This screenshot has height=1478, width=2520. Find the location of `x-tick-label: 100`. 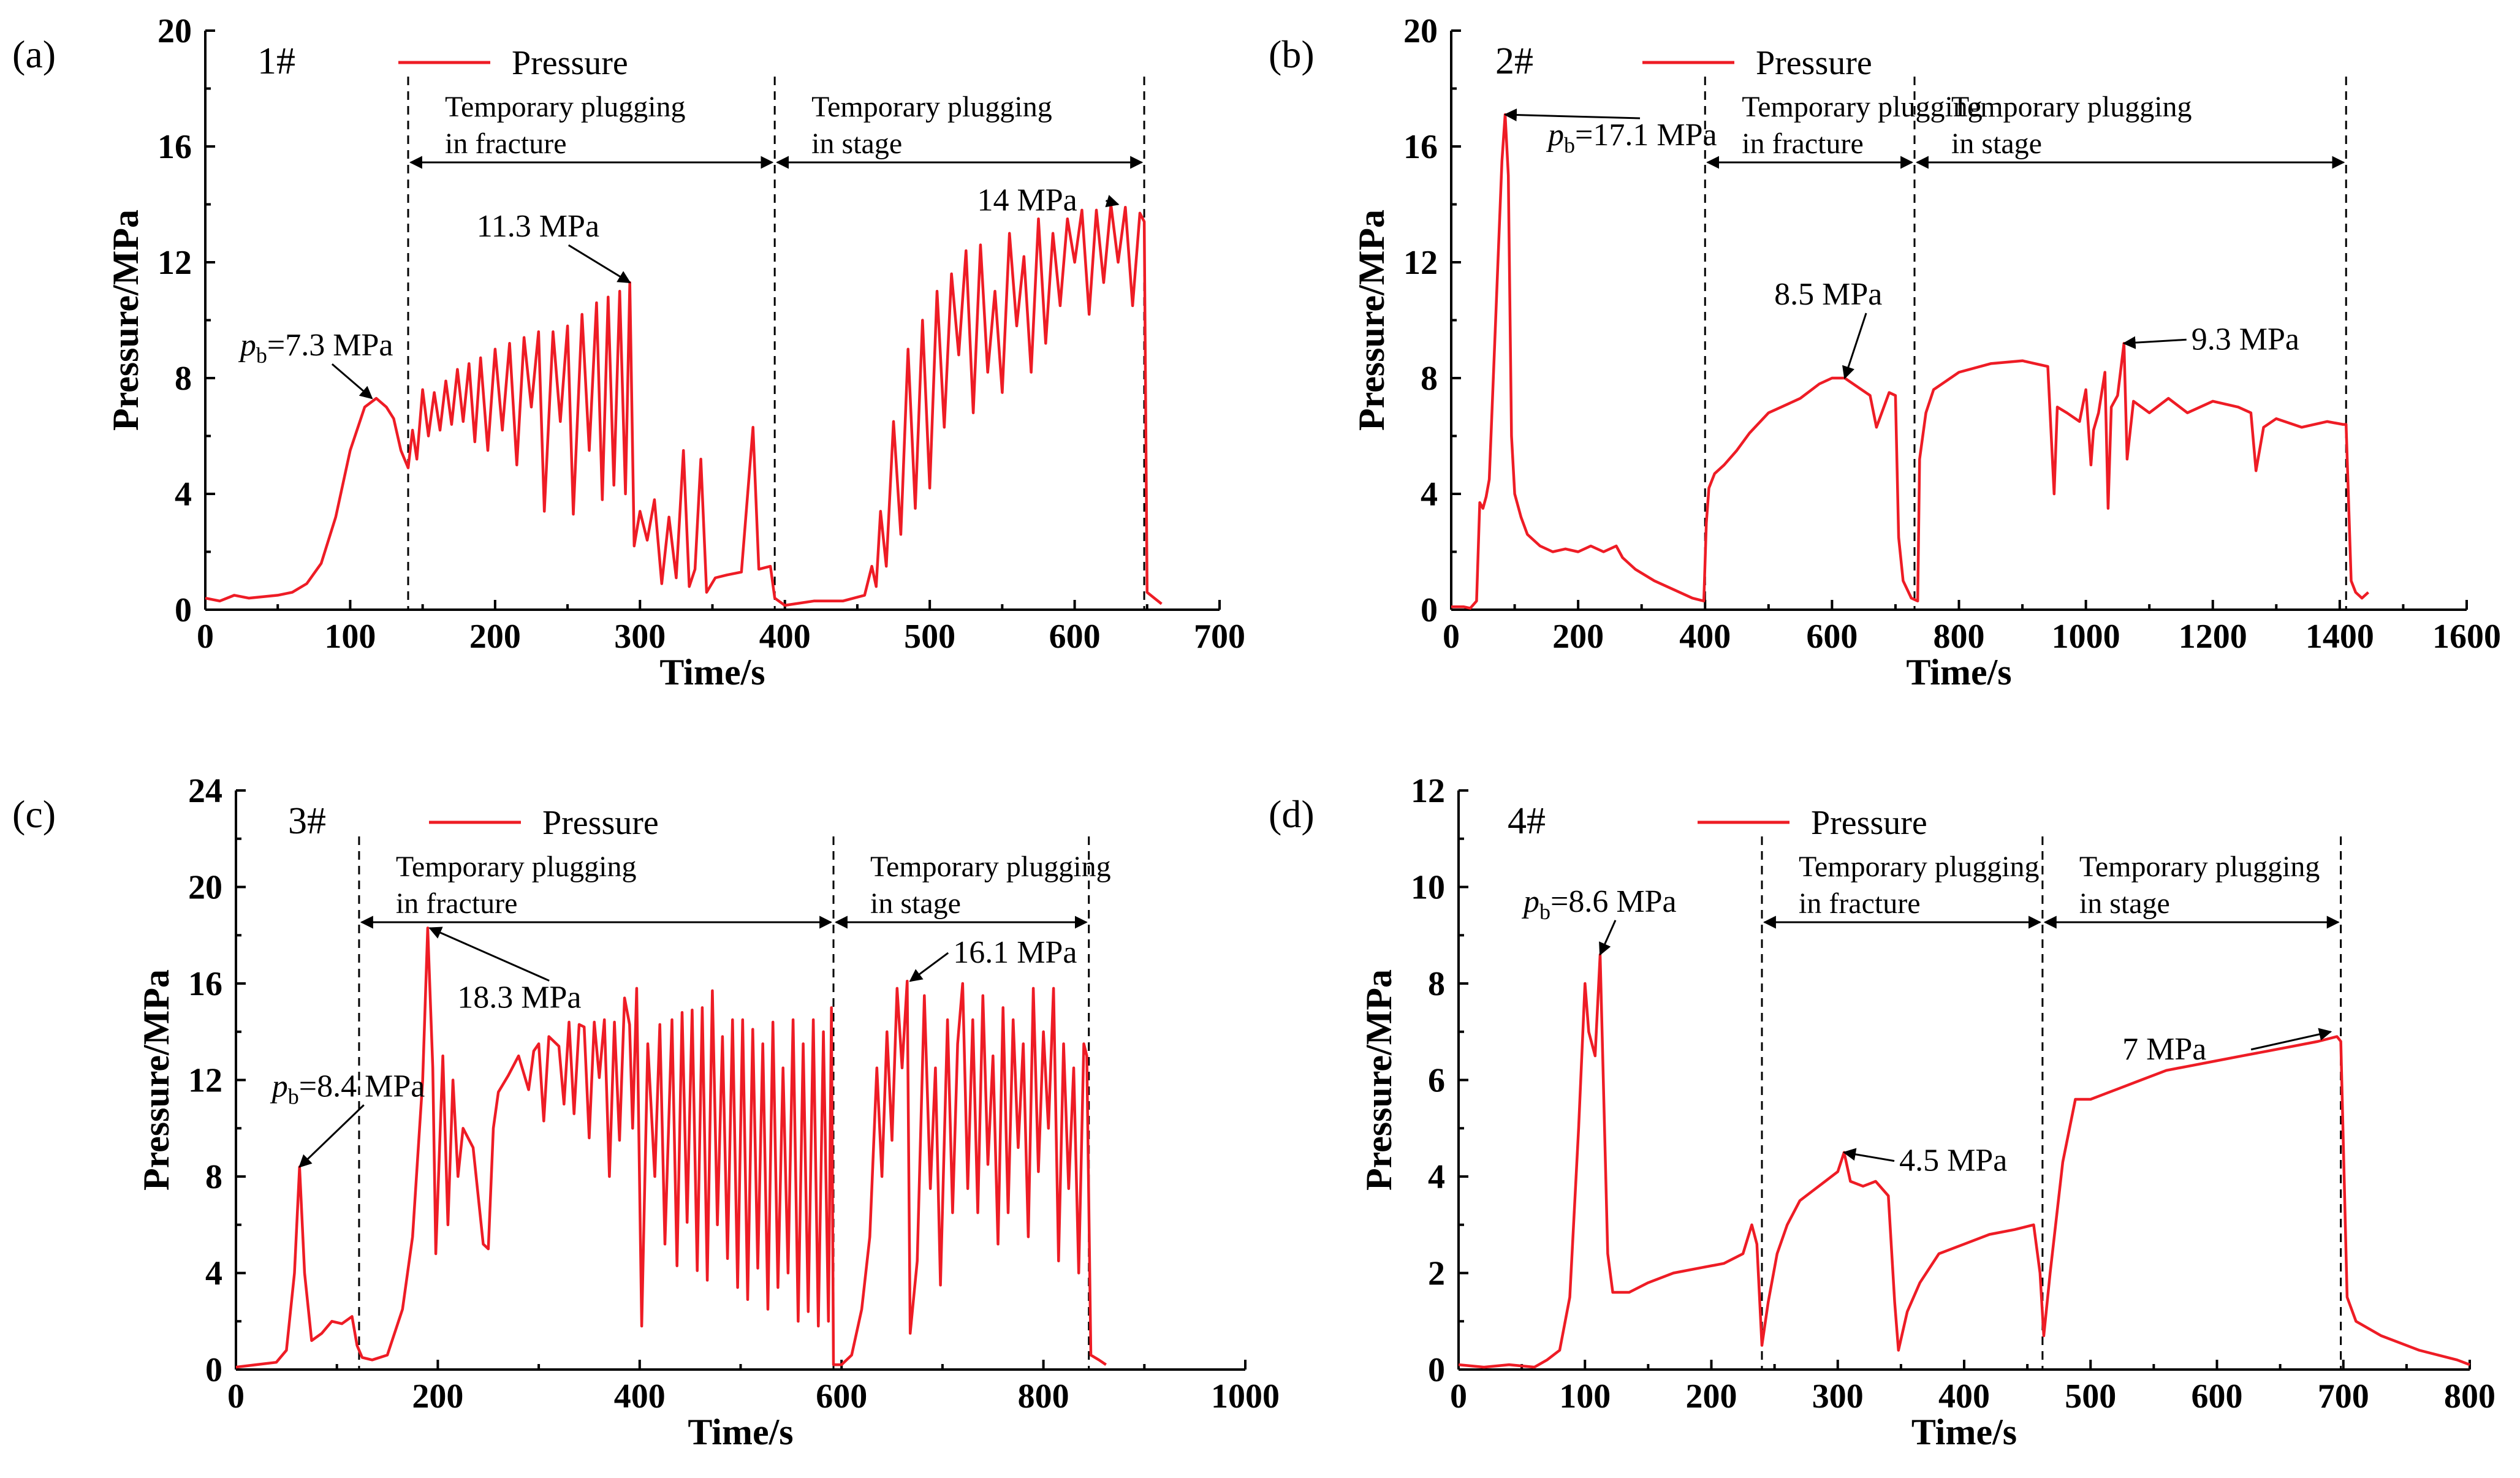

x-tick-label: 100 is located at coordinates (1585, 1396).